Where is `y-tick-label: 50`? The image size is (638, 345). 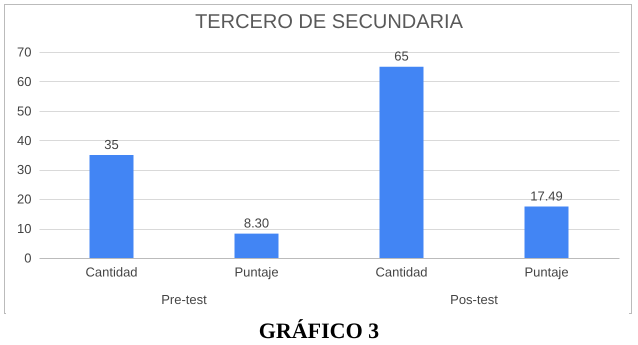
y-tick-label: 50 is located at coordinates (24, 110).